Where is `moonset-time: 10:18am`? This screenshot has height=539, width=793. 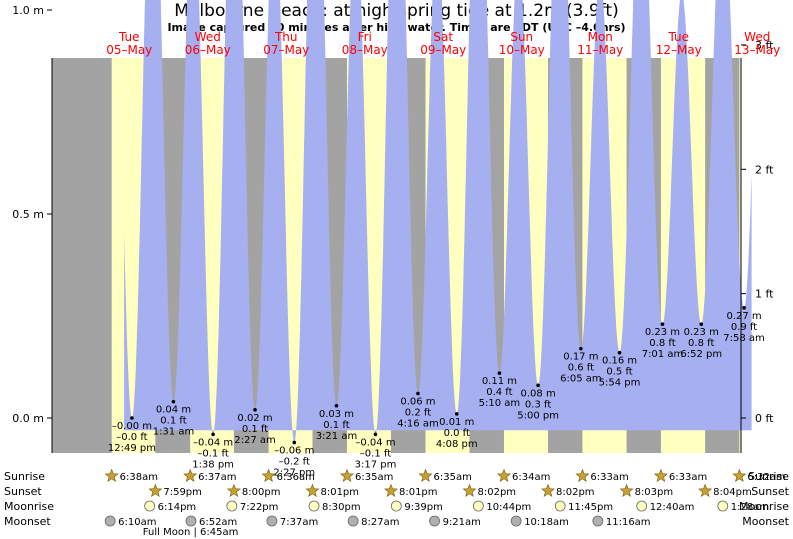
moonset-time: 10:18am is located at coordinates (546, 522).